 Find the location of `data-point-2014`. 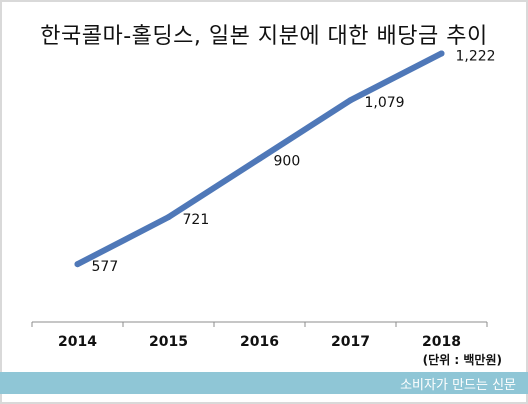

data-point-2014 is located at coordinates (77, 264).